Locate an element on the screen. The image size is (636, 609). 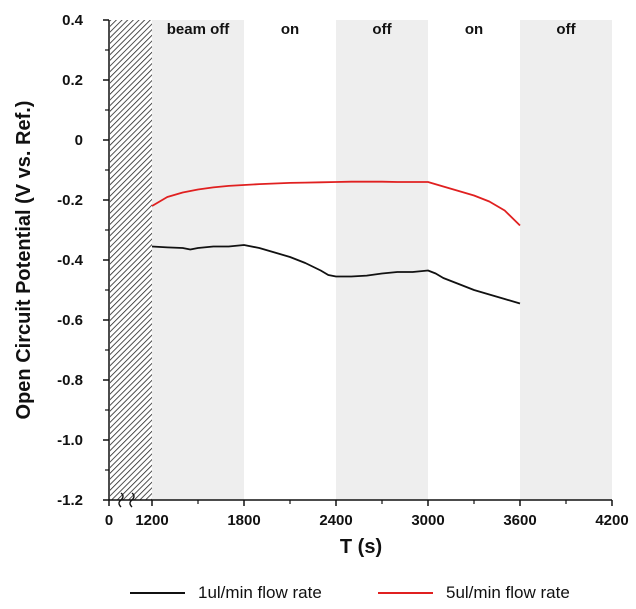
phase-label: beam off is located at coordinates (199, 29).